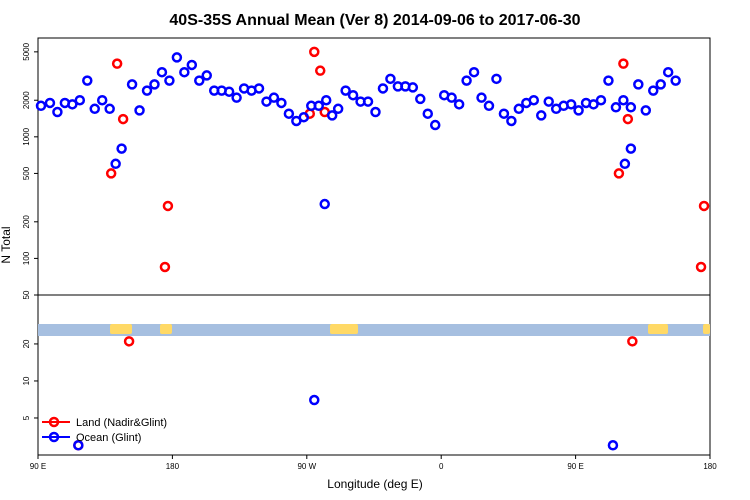 This screenshot has width=750, height=500. Describe the element at coordinates (374, 484) in the screenshot. I see `x-axis-label: Longitude (deg E)` at that location.